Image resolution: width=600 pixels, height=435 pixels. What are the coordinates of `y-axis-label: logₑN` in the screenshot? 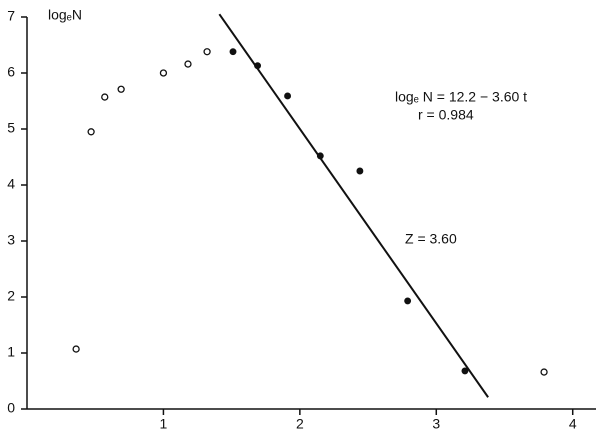 It's located at (65, 15).